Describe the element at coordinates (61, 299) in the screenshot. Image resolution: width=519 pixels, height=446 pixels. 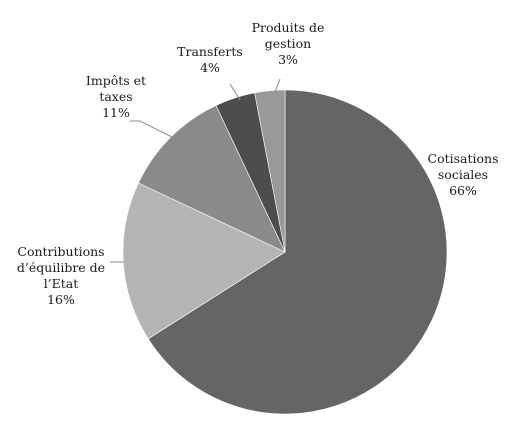
I see `slice-percent-label: 16%` at that location.